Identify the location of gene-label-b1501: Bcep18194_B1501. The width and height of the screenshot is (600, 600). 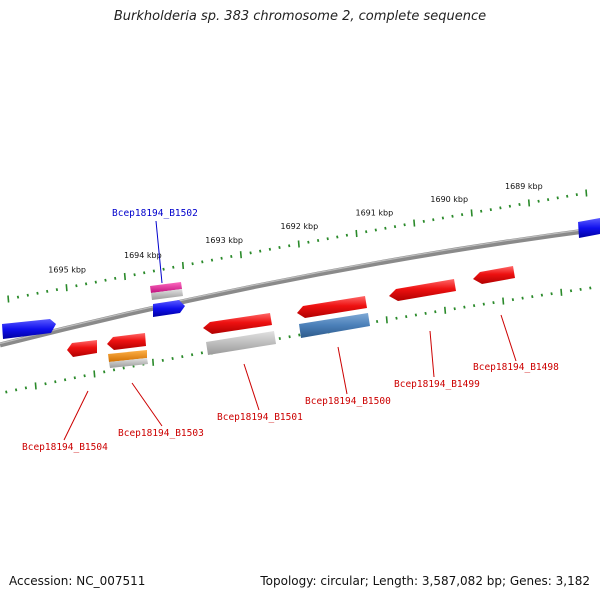
(260, 417).